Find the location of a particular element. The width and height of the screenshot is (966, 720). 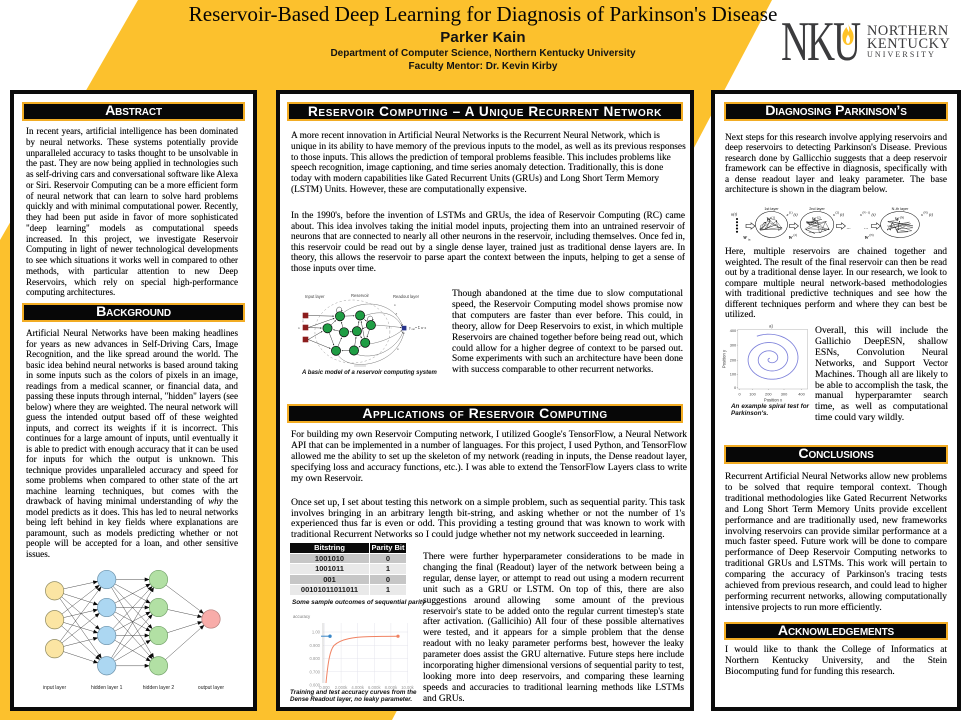

svg-text: Readout layer is located at coordinates (406, 296).